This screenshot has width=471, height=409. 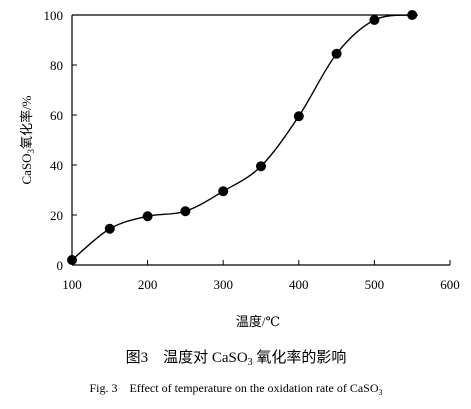 What do you see at coordinates (54, 15) in the screenshot?
I see `y-tick-label: 100` at bounding box center [54, 15].